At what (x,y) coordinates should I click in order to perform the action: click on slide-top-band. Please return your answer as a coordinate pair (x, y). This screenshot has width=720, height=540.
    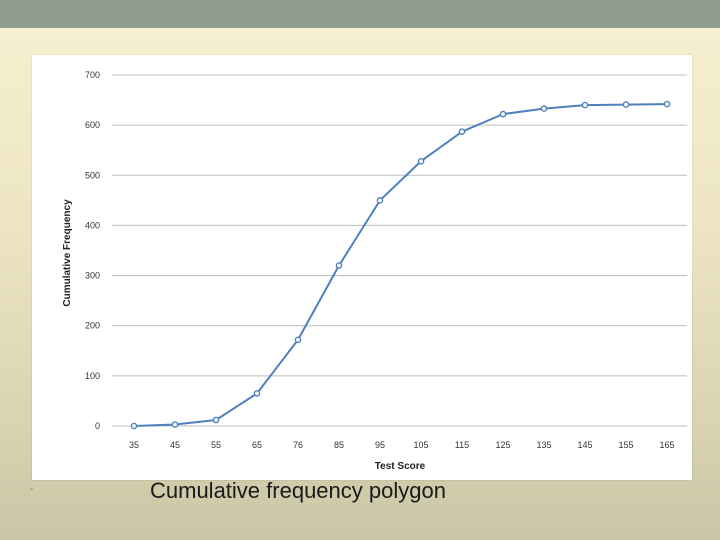
    Looking at the image, I should click on (360, 14).